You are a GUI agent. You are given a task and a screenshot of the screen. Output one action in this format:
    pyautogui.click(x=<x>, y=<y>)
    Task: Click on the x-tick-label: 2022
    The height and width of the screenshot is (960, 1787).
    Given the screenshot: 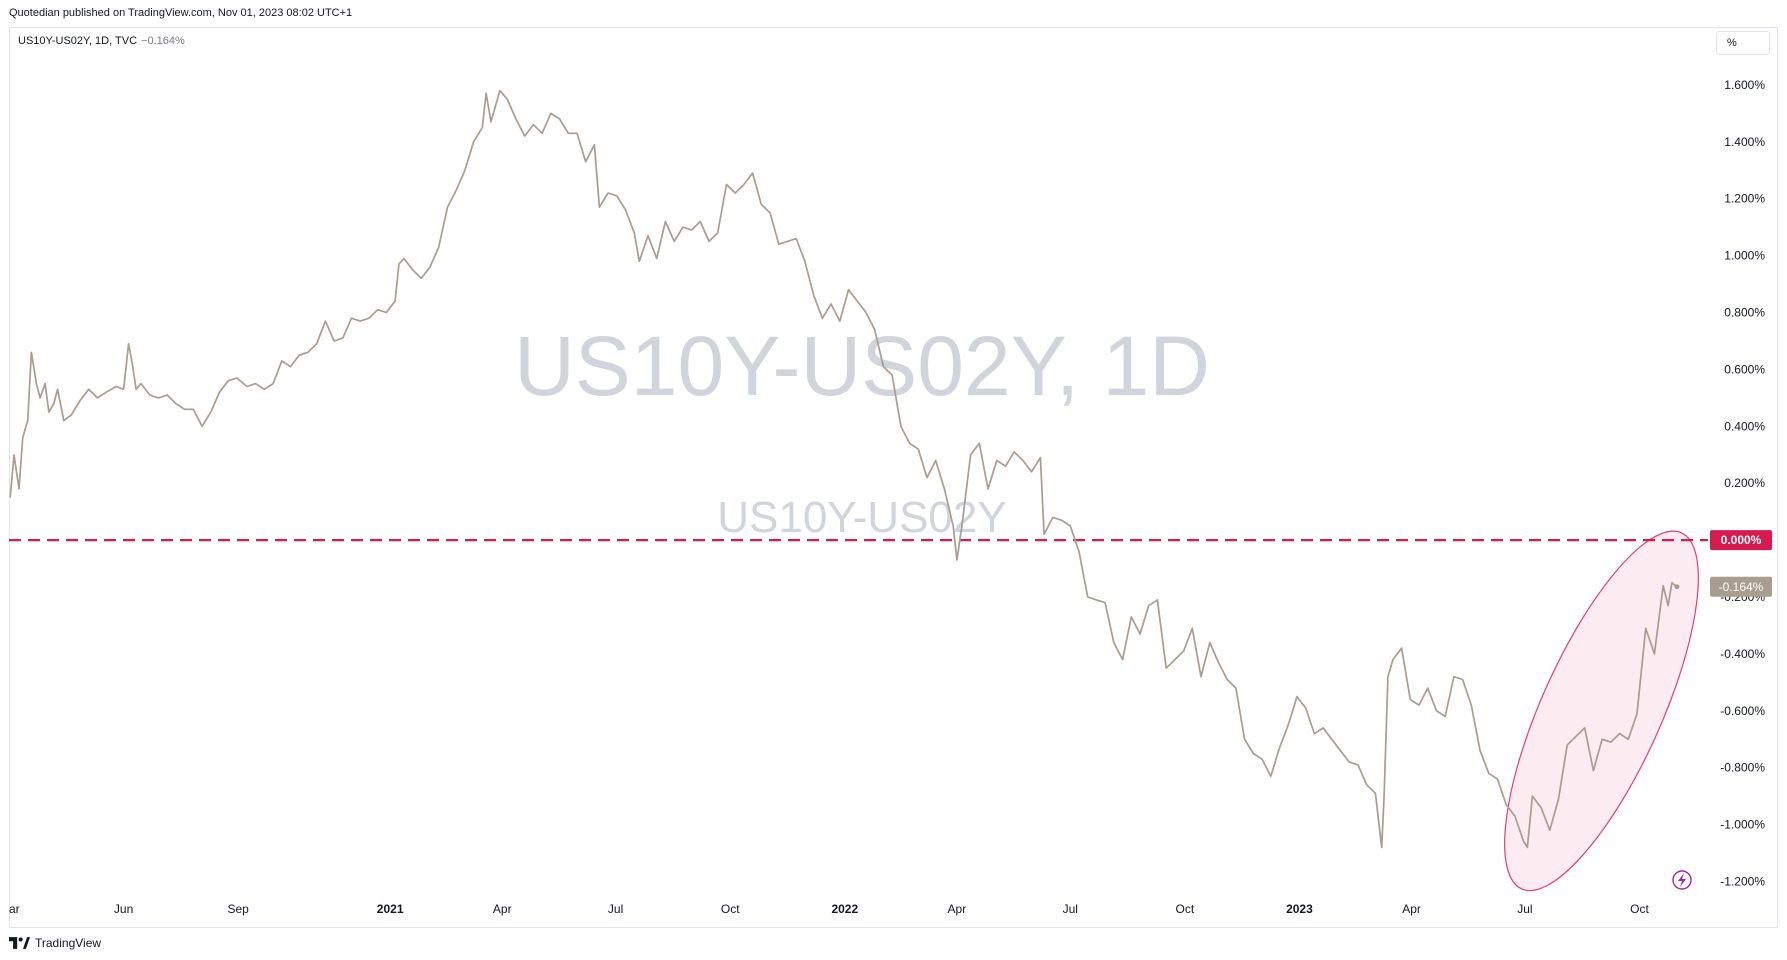 What is the action you would take?
    pyautogui.click(x=844, y=909)
    